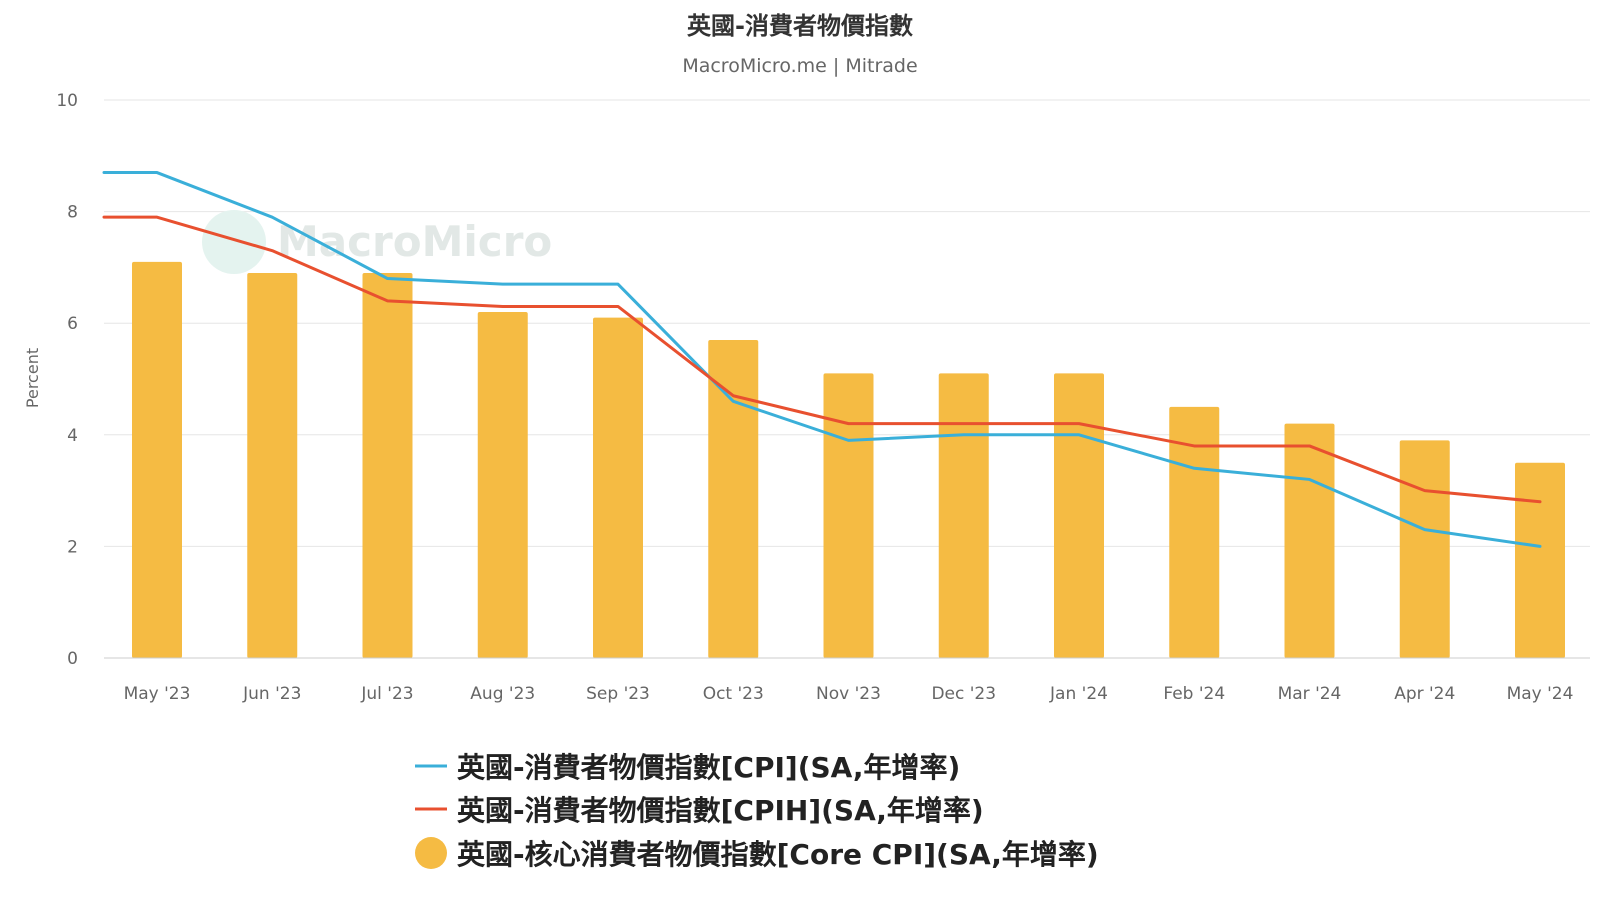 The height and width of the screenshot is (904, 1600). What do you see at coordinates (72, 213) in the screenshot?
I see `y-tick-label: 8` at bounding box center [72, 213].